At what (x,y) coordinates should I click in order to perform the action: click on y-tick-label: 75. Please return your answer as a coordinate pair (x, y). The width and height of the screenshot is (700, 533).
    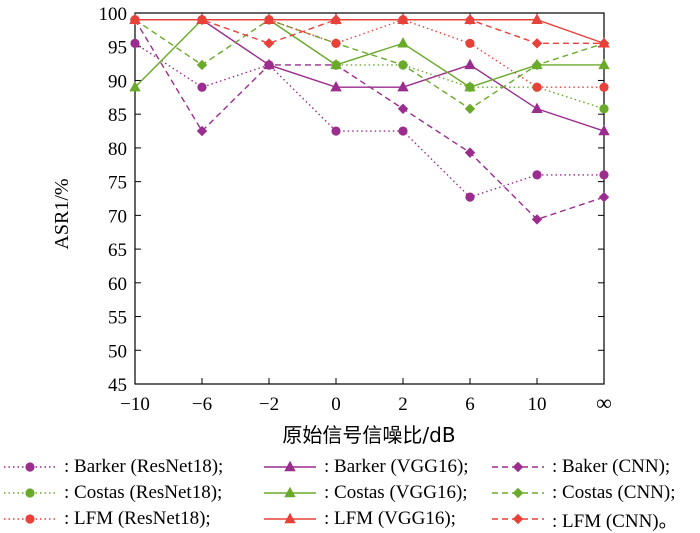
    Looking at the image, I should click on (117, 183).